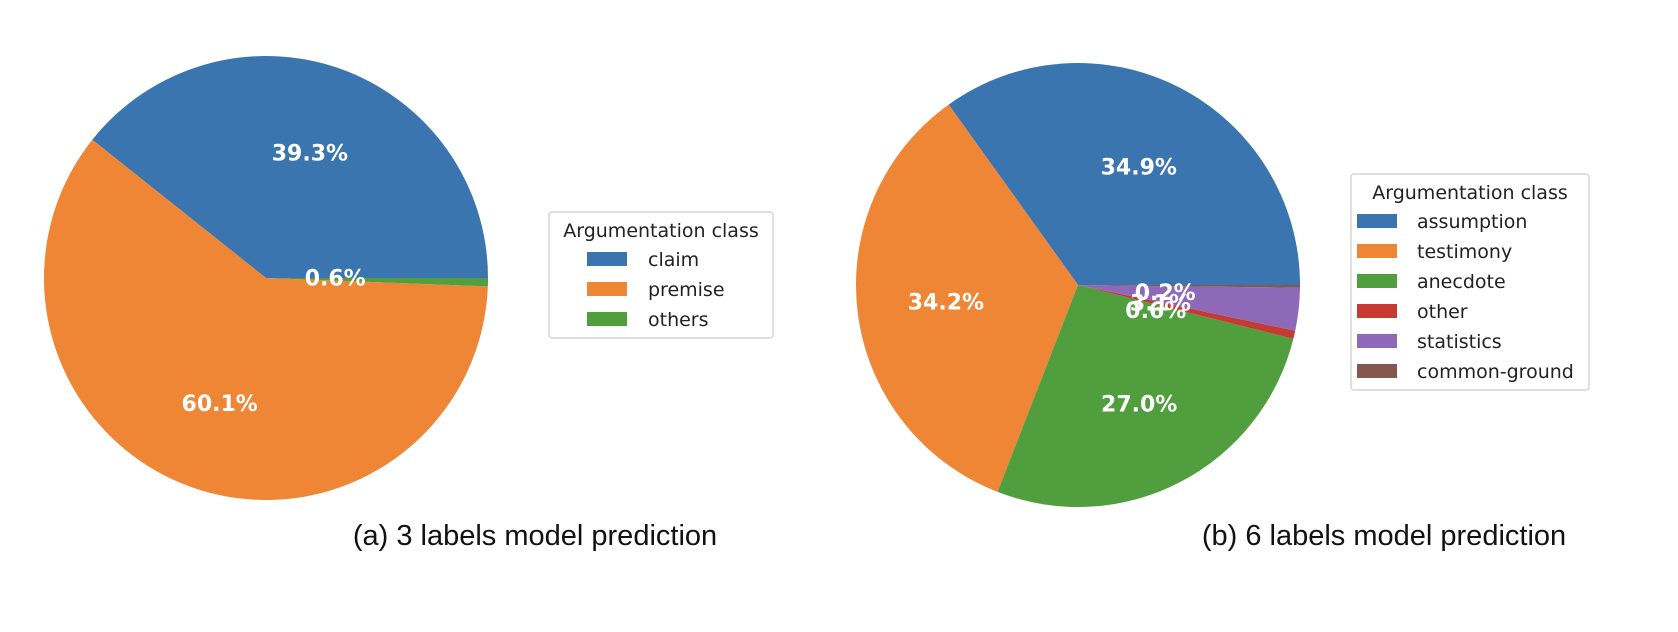 Image resolution: width=1678 pixels, height=632 pixels. I want to click on pie-b-pct-label-statistics: 3.1%, so click(1160, 304).